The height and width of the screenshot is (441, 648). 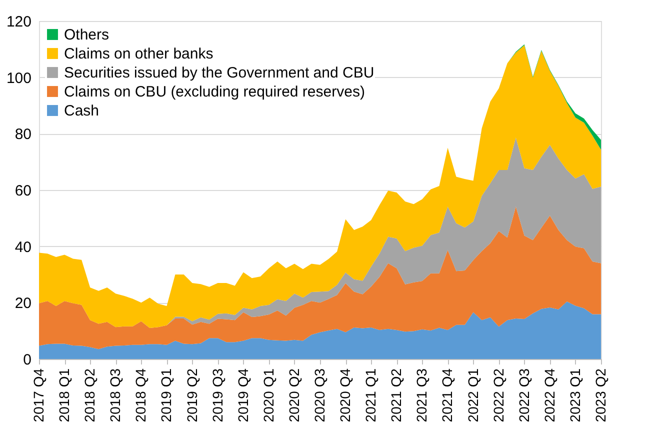 What do you see at coordinates (217, 395) in the screenshot?
I see `x-tick-label: 2019 Q3` at bounding box center [217, 395].